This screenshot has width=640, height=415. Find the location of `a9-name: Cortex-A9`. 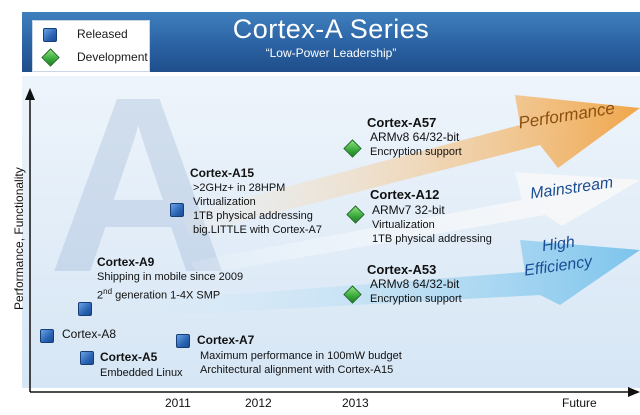

a9-name: Cortex-A9 is located at coordinates (126, 262).